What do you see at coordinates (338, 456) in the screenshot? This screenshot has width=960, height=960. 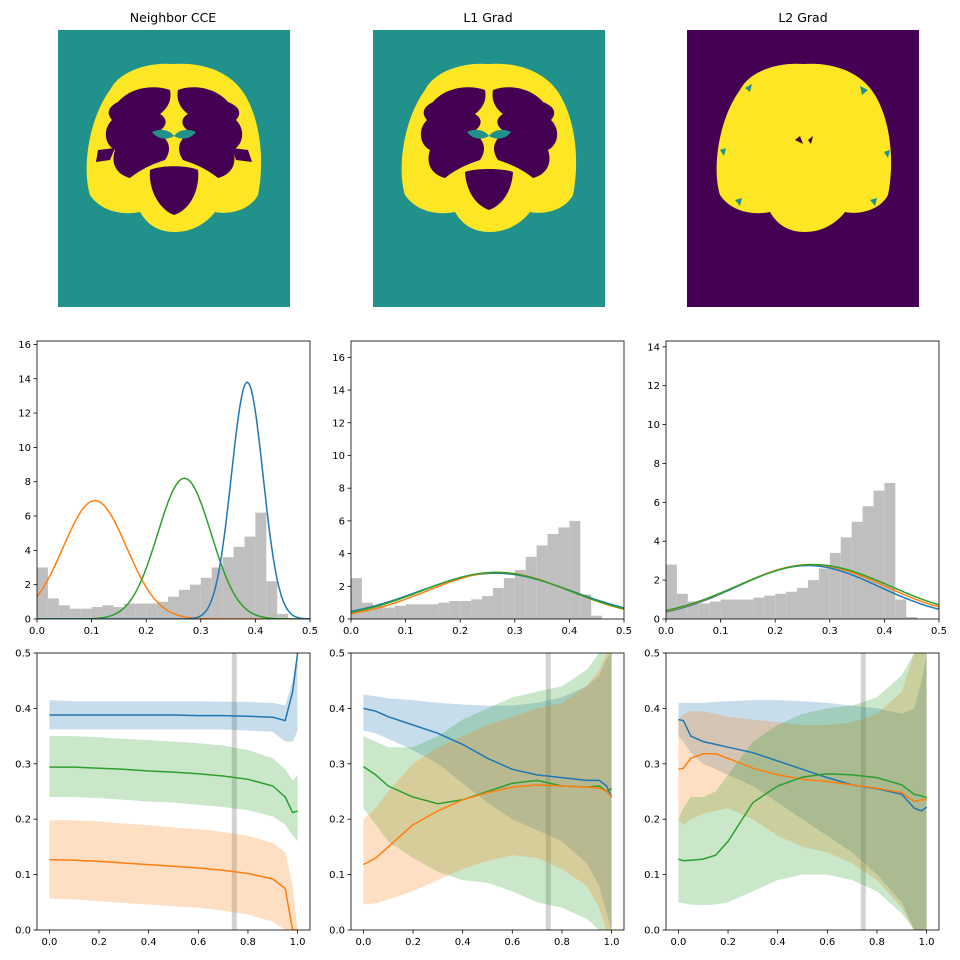 I see `y-tick-label: 10` at bounding box center [338, 456].